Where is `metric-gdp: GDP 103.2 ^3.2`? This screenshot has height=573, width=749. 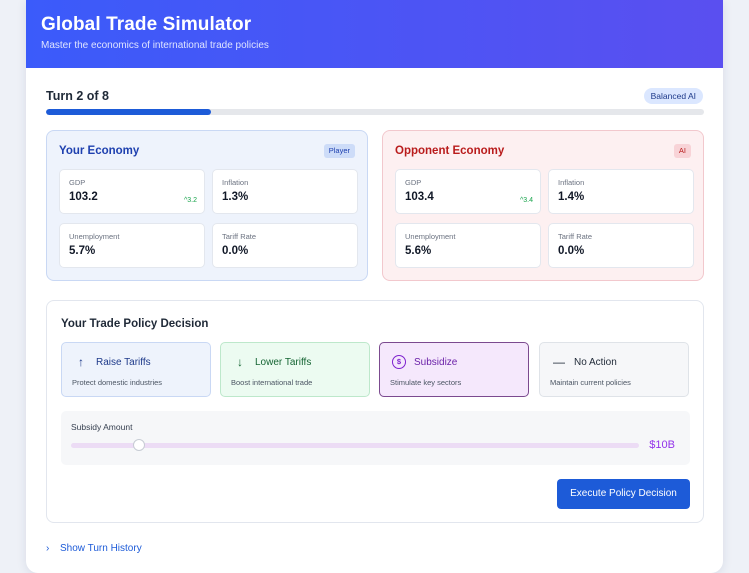 metric-gdp: GDP 103.2 ^3.2 is located at coordinates (132, 191).